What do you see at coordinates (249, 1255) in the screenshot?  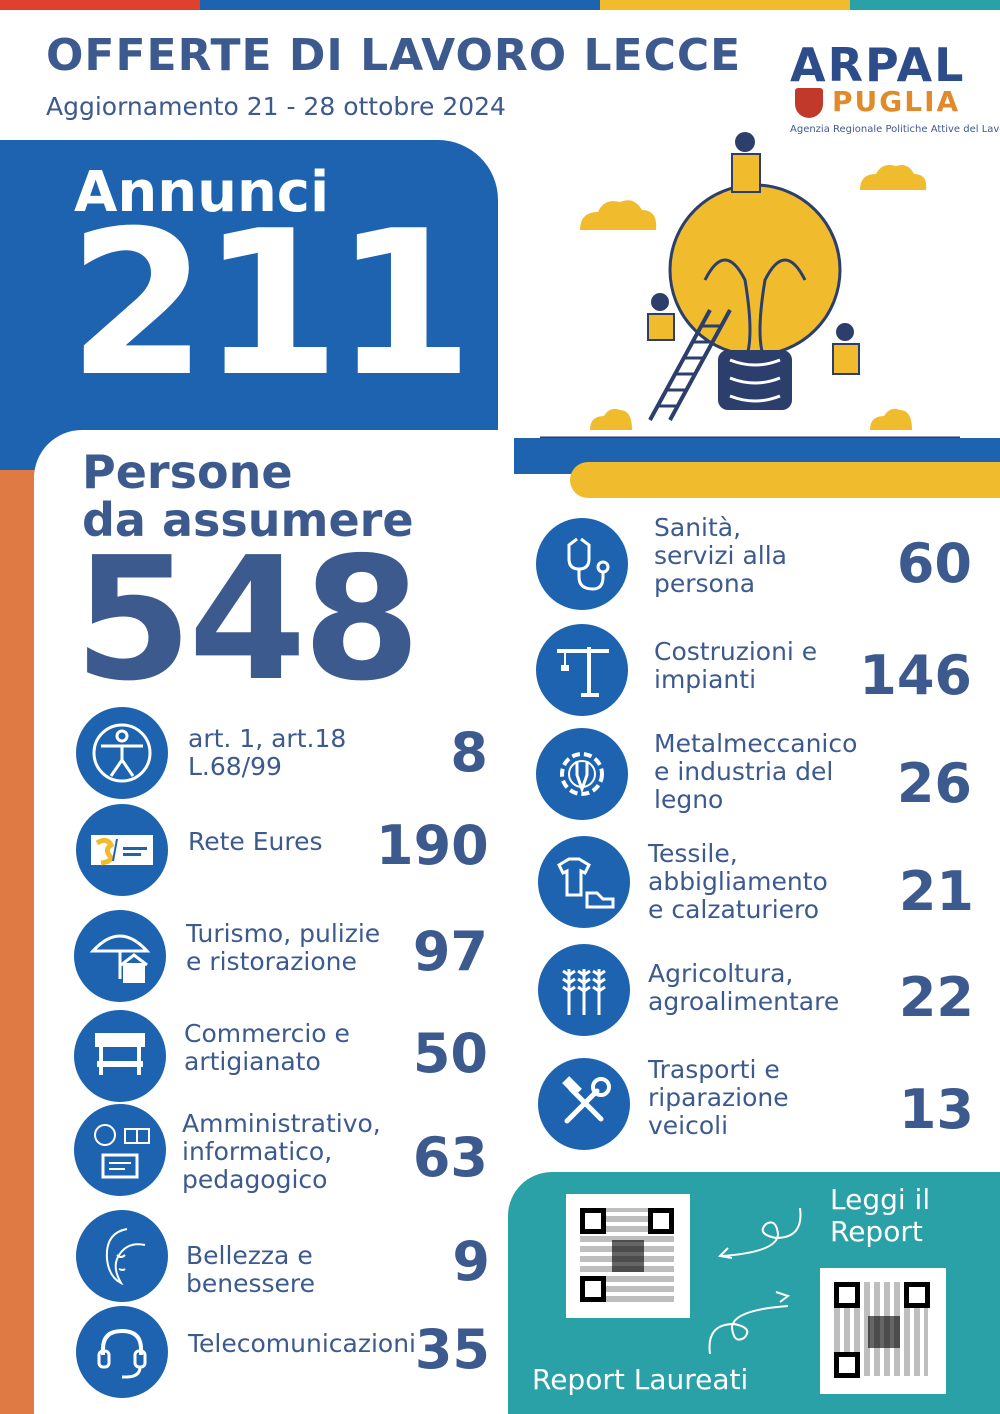 I see `category-label-line: Bellezza e` at bounding box center [249, 1255].